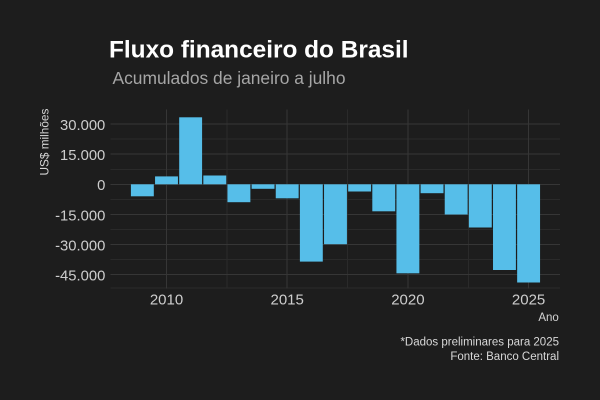  What do you see at coordinates (80, 277) in the screenshot?
I see `svg-text: -45.000` at bounding box center [80, 277].